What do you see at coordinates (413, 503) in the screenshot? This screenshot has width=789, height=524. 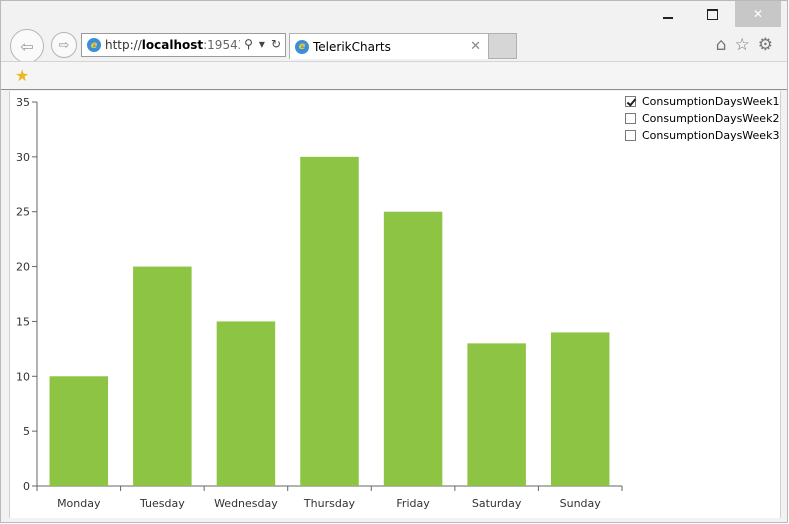 I see `x-tick-label: Friday` at bounding box center [413, 503].